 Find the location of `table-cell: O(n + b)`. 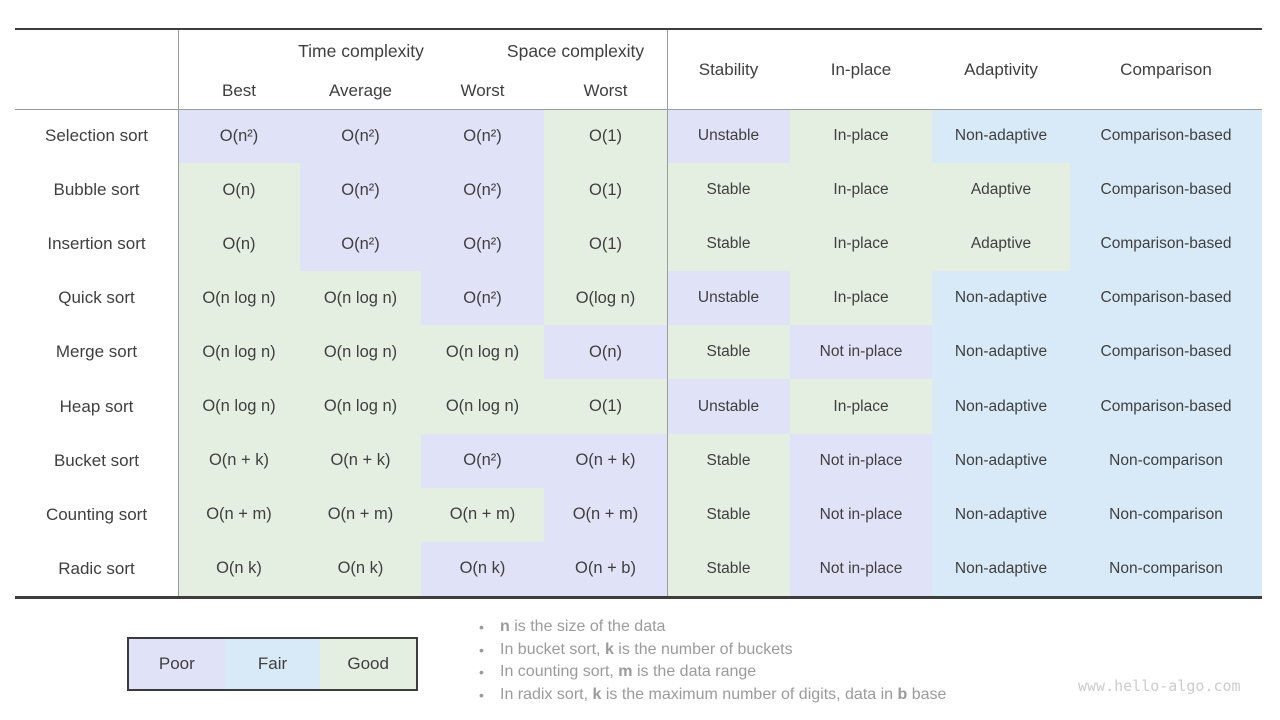

table-cell: O(n + b) is located at coordinates (605, 568).